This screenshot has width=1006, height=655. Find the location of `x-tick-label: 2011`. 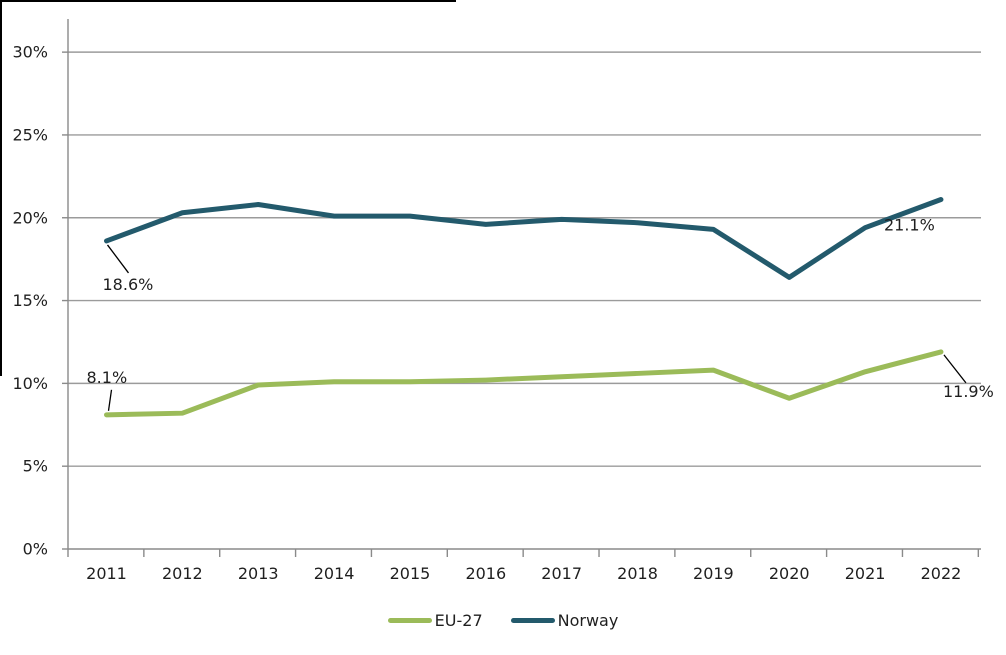

x-tick-label: 2011 is located at coordinates (106, 573).